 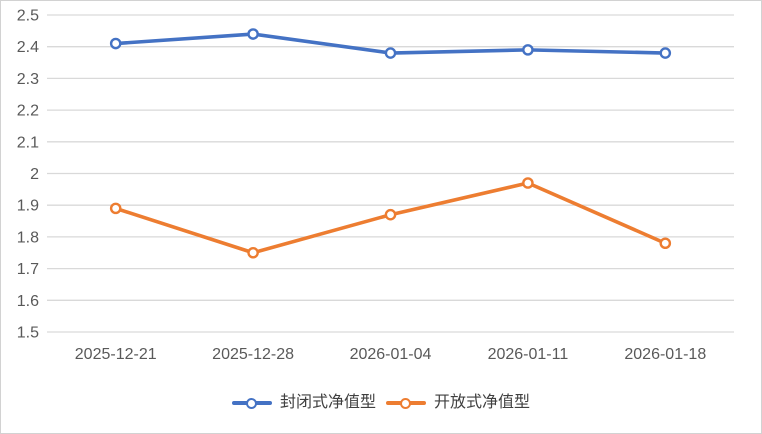 What do you see at coordinates (28, 237) in the screenshot?
I see `y-axis-tick-label: 1.8` at bounding box center [28, 237].